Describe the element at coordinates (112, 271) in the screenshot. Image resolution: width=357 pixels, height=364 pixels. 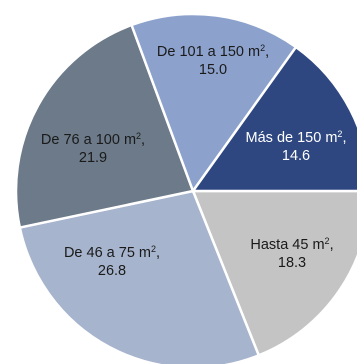
I see `slice-value: 26.8` at that location.